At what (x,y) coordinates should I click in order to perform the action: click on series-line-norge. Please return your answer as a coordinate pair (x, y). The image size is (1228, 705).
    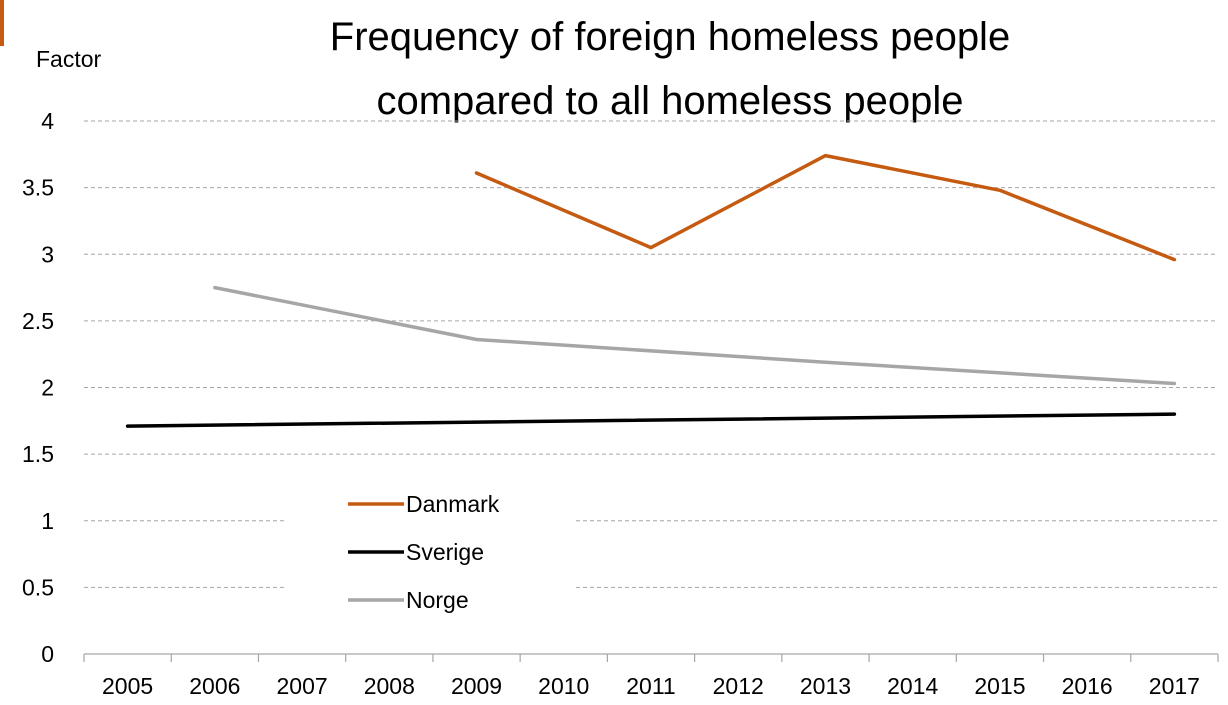
    Looking at the image, I should click on (695, 335).